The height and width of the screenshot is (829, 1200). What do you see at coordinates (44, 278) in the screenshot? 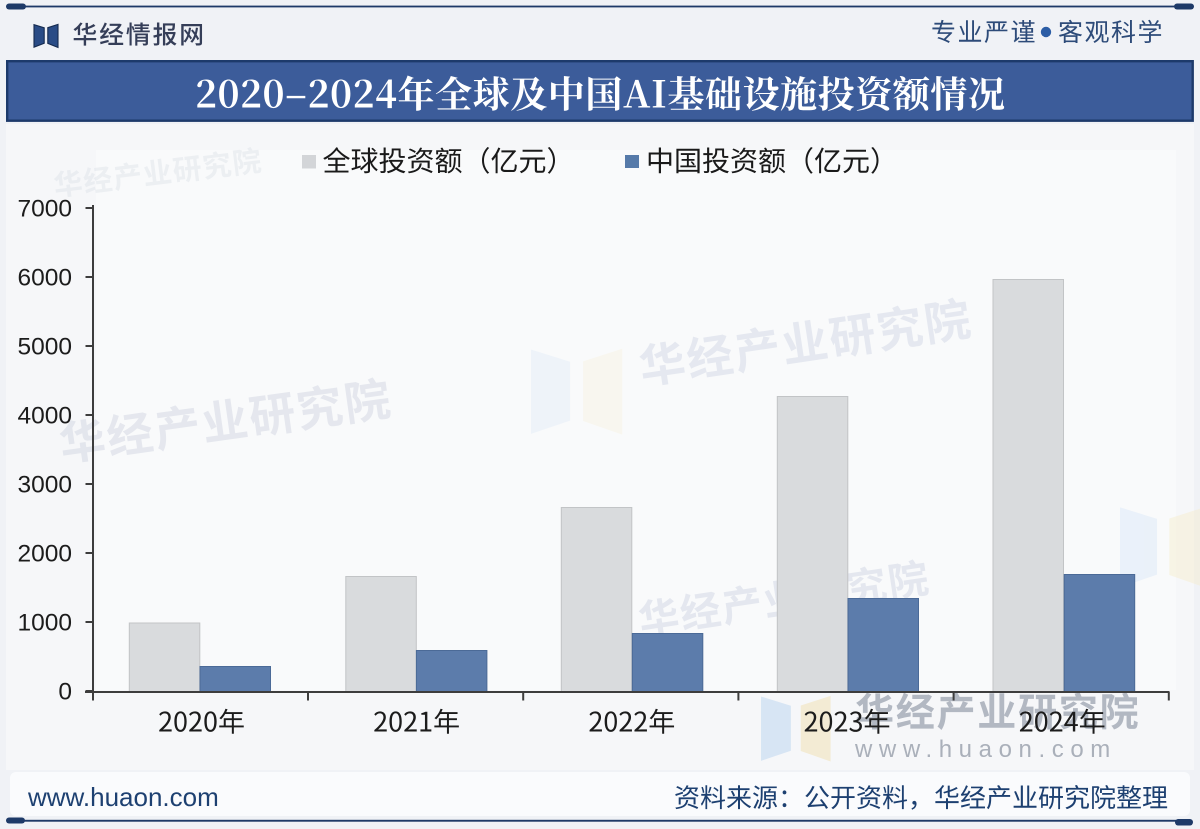
I see `svg-text: 6000` at bounding box center [44, 278].